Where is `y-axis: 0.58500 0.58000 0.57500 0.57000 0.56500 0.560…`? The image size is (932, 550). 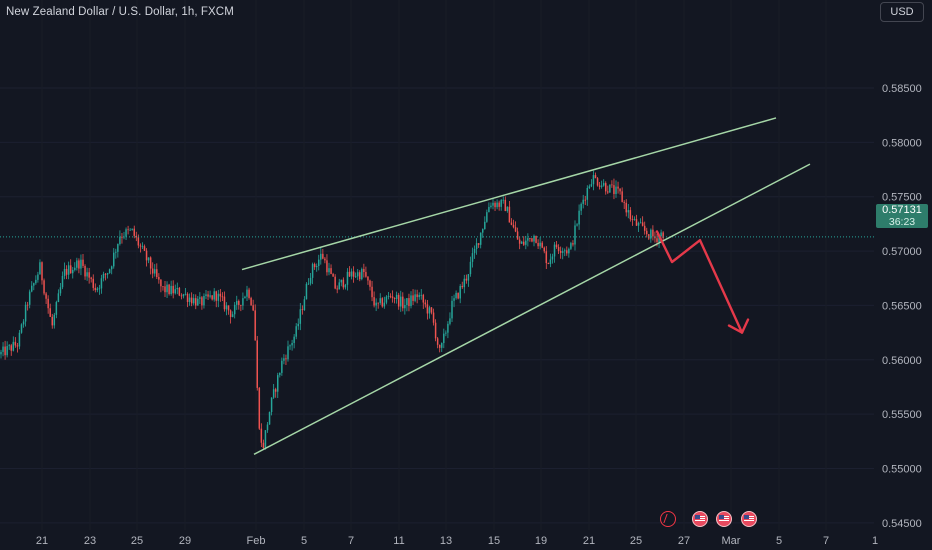 y-axis: 0.58500 0.58000 0.57500 0.57000 0.56500 0.560… is located at coordinates (902, 306).